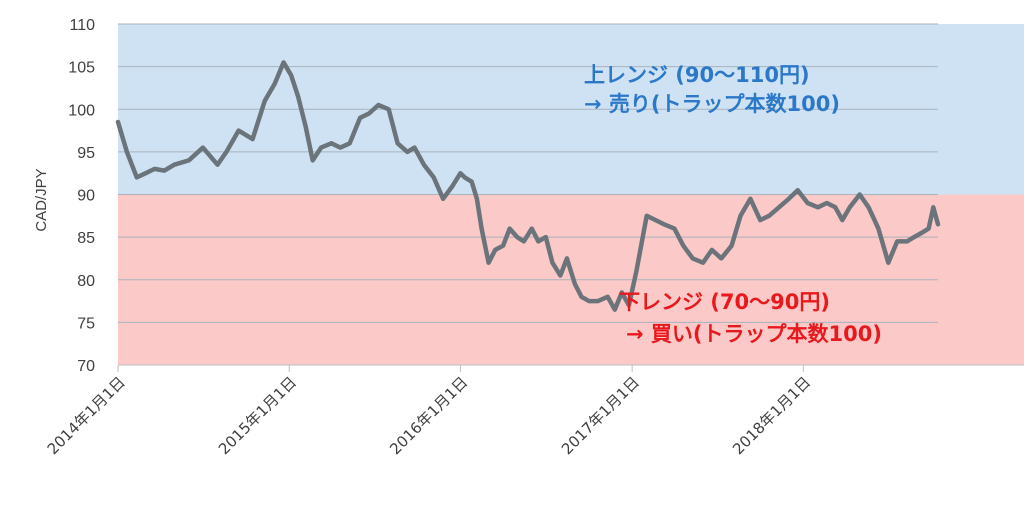  I want to click on y-tick-label: 75, so click(86, 323).